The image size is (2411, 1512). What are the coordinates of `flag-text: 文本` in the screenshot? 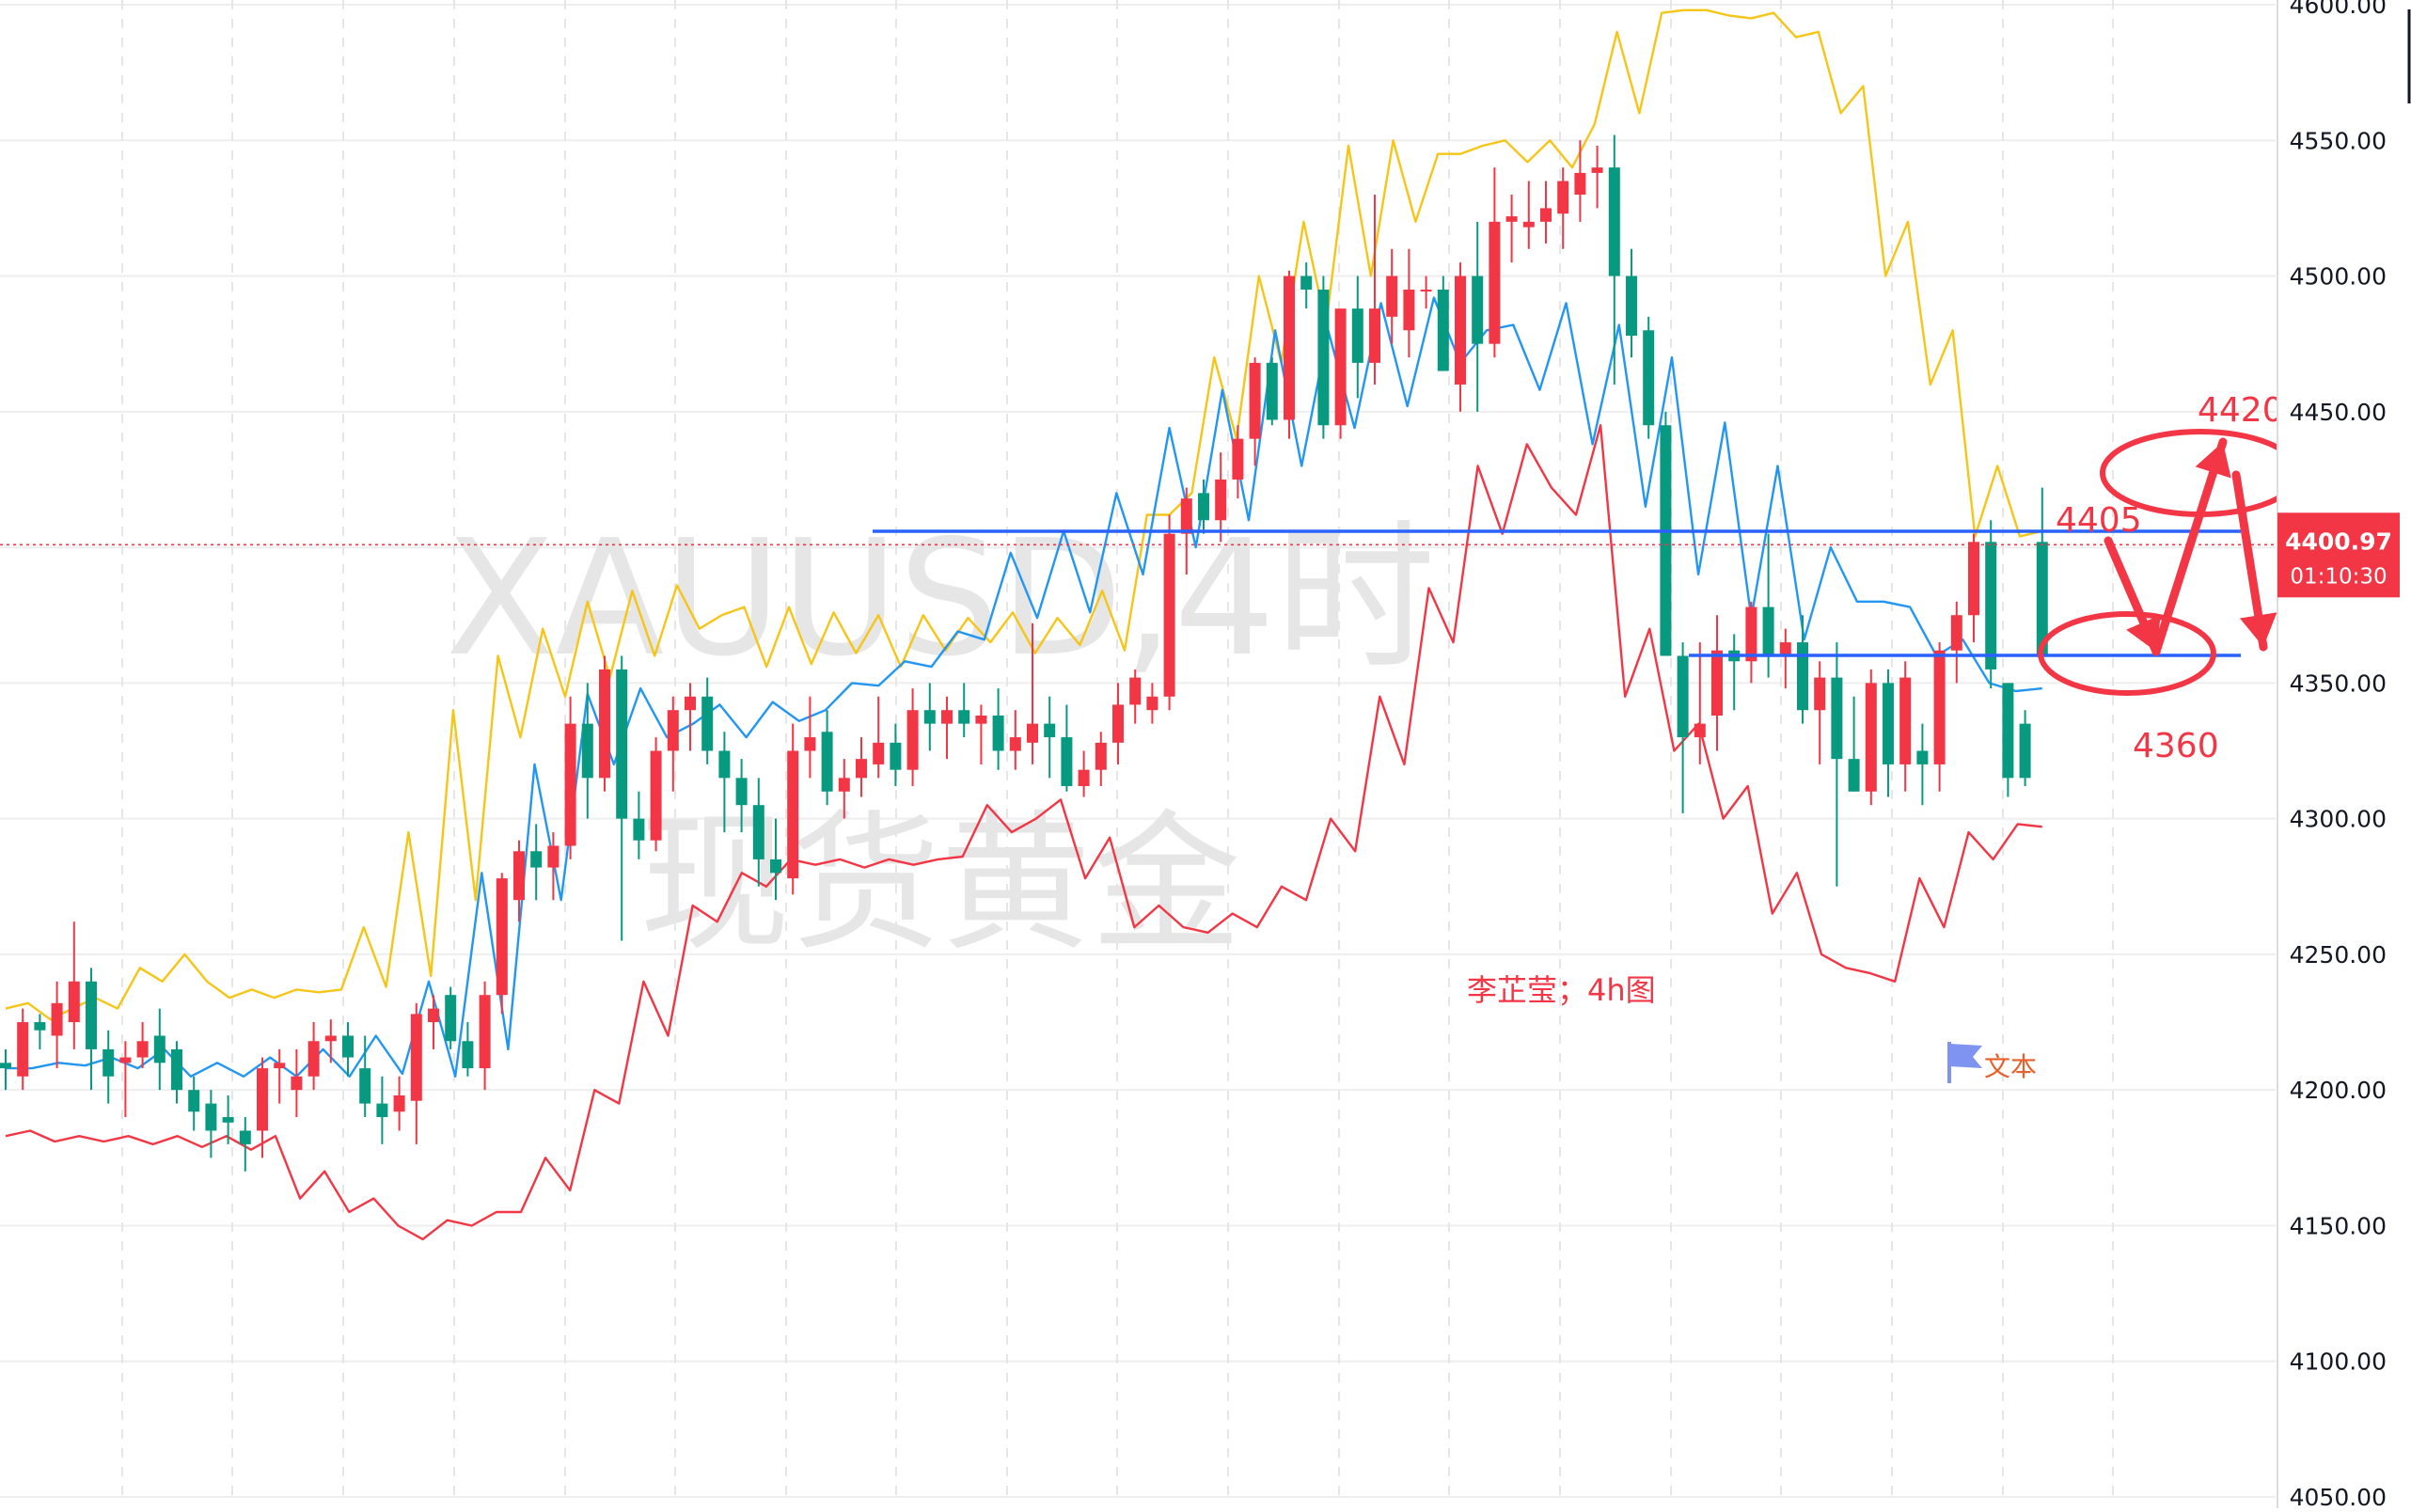 It's located at (2010, 1067).